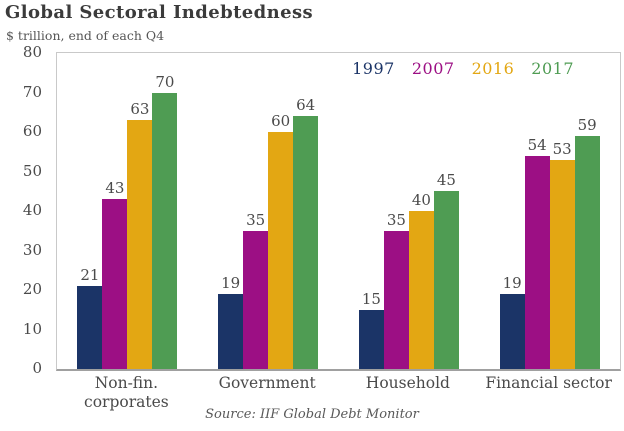 The image size is (624, 431). I want to click on x-category-label: Non-fin. corporates, so click(126, 392).